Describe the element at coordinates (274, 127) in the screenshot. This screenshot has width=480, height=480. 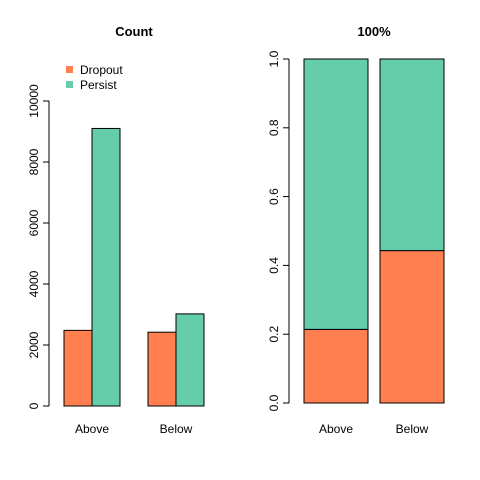
I see `percent-y-tick-label: 0.8` at that location.